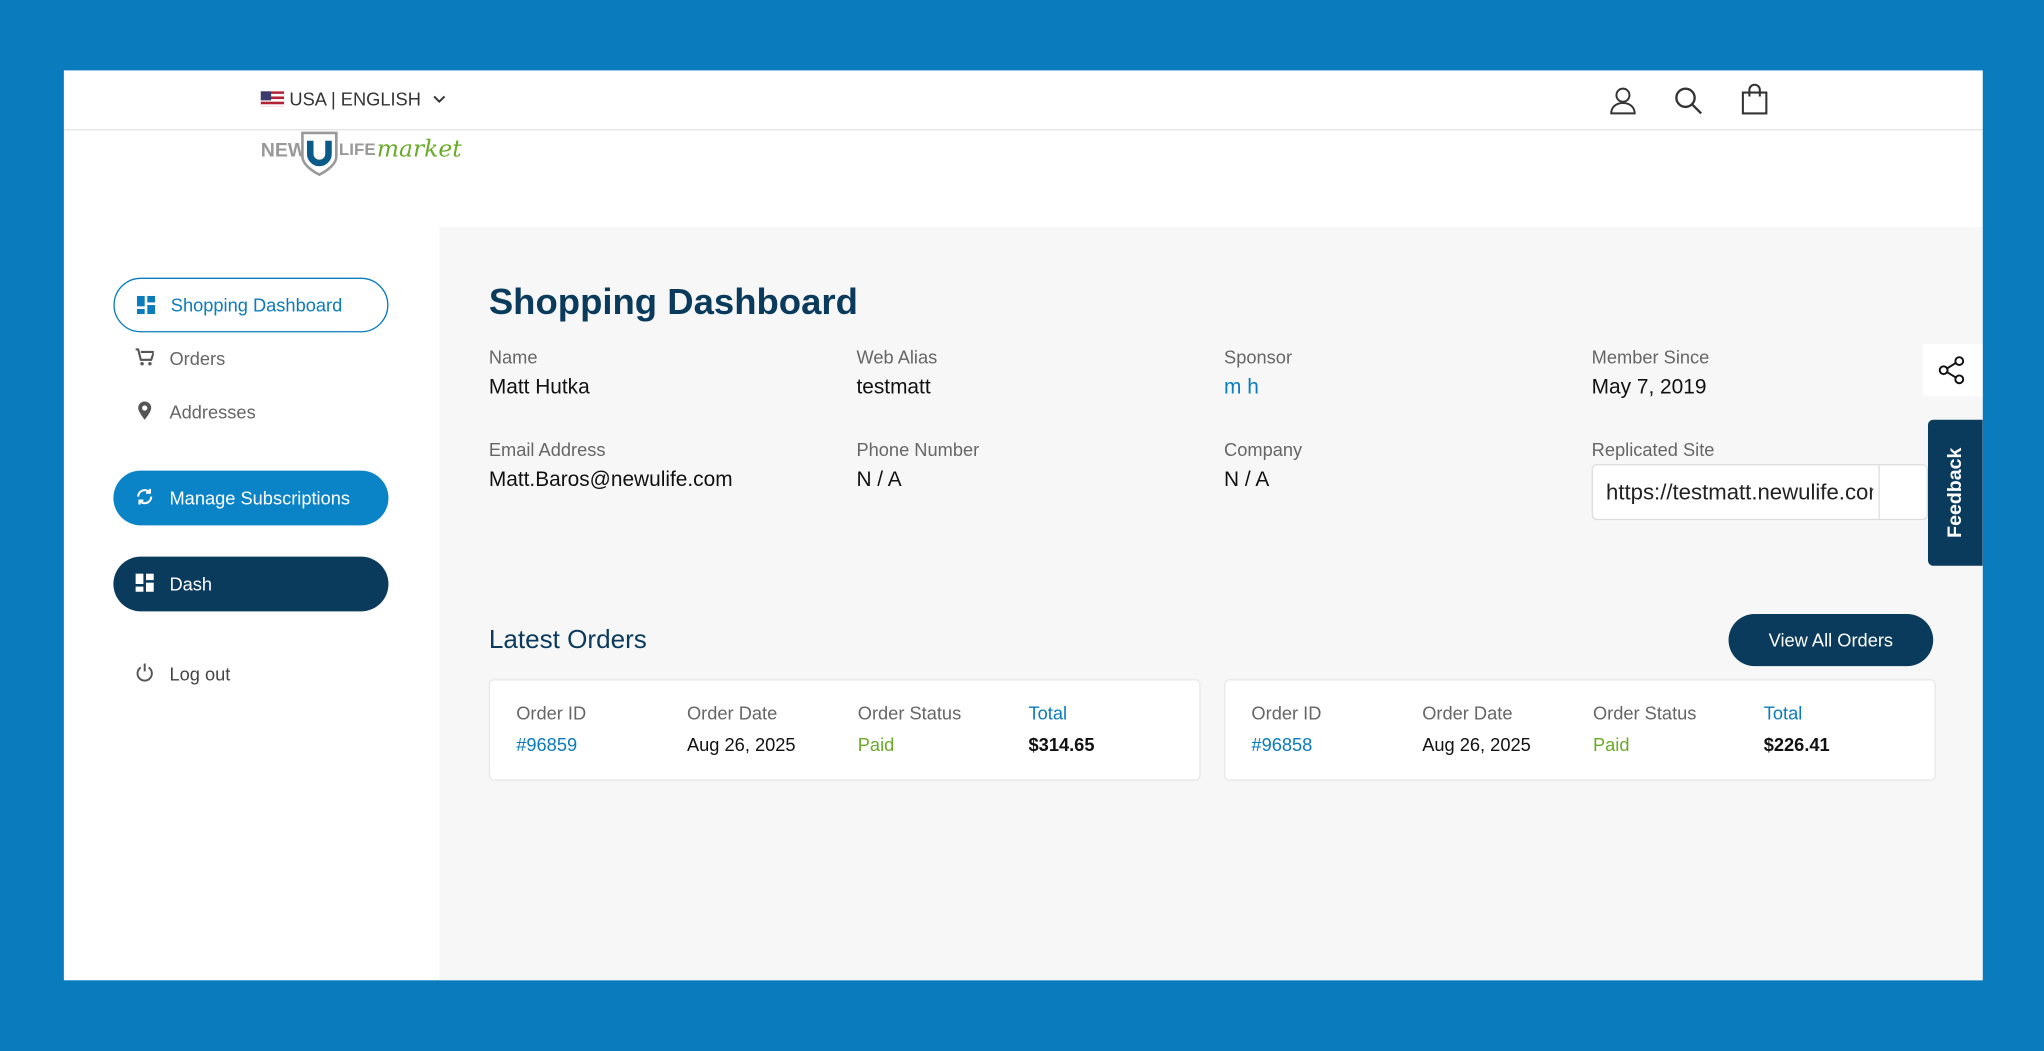 This screenshot has height=1051, width=2044. I want to click on nav-item: Shopping Dashboard, so click(251, 305).